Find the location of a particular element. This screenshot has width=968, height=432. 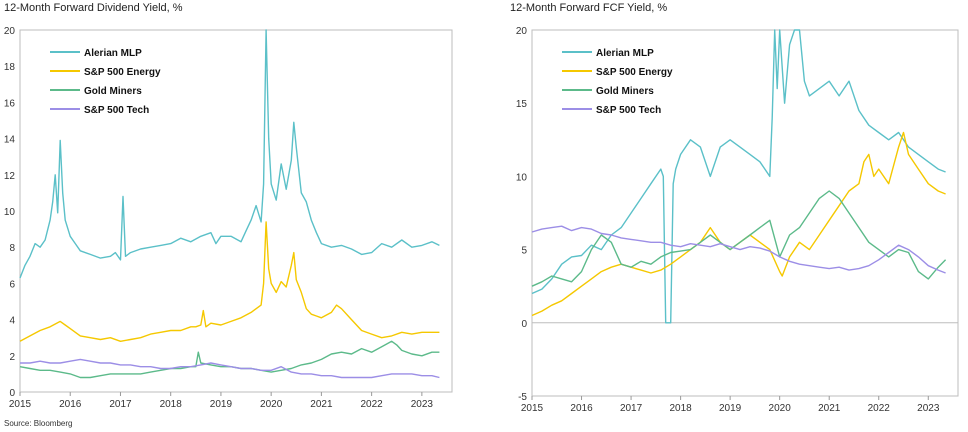

y-tick-label: 15 is located at coordinates (522, 104).